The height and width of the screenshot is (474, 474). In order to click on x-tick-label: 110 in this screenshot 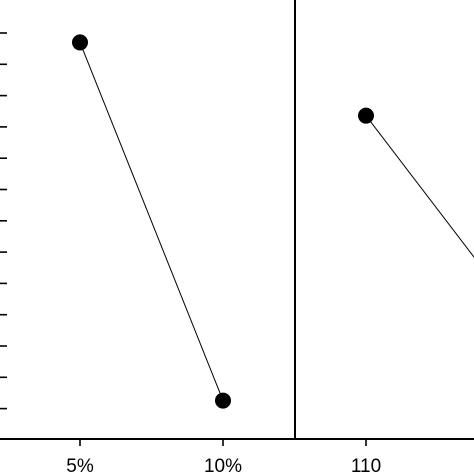, I will do `click(366, 465)`.